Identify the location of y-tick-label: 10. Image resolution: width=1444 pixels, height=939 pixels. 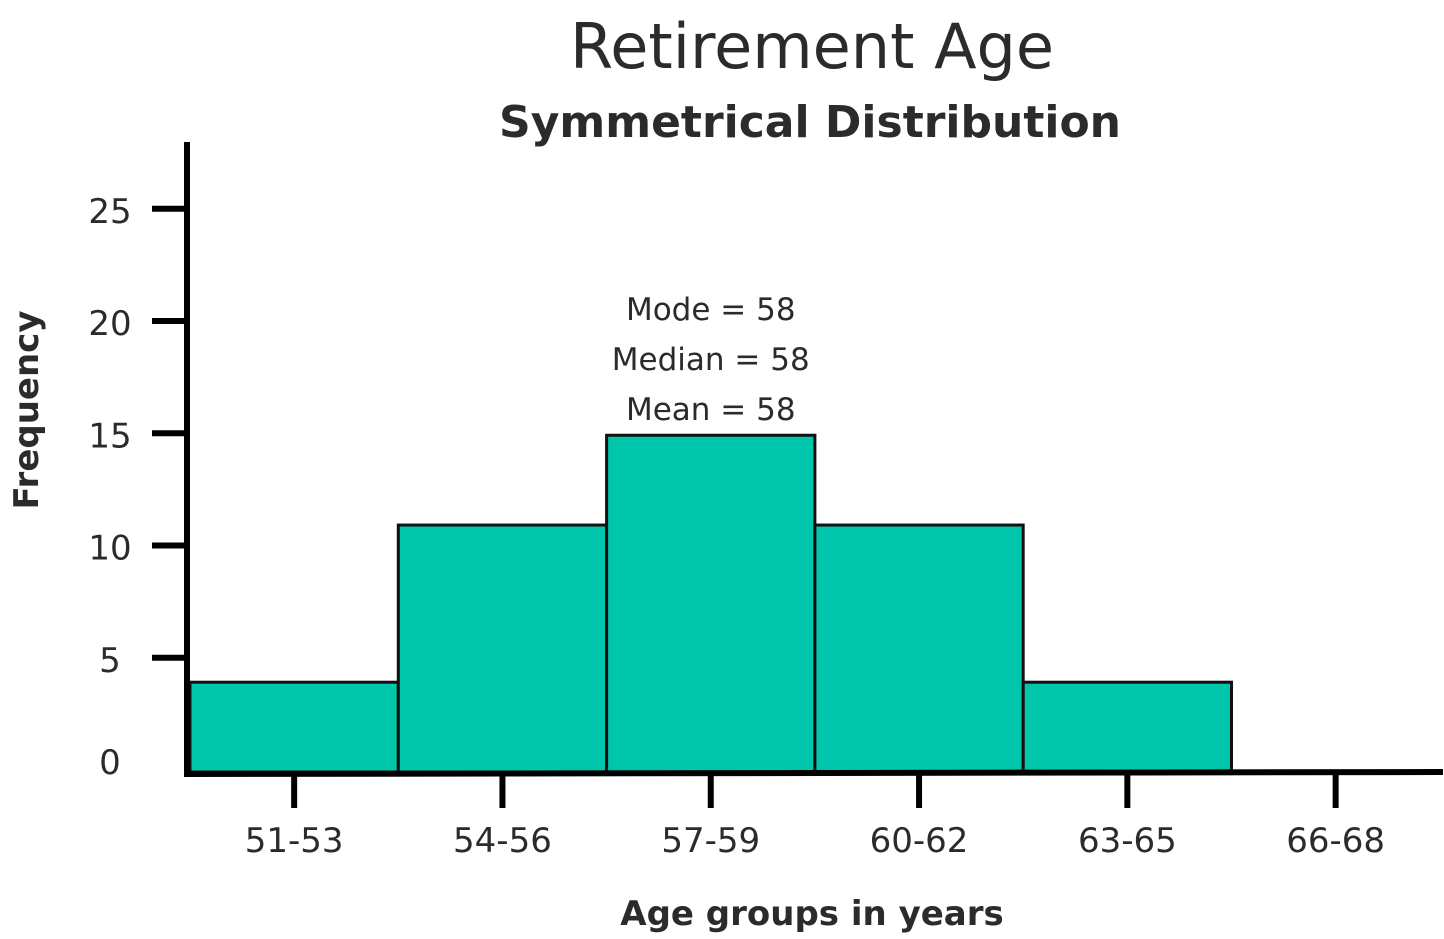
(109, 549).